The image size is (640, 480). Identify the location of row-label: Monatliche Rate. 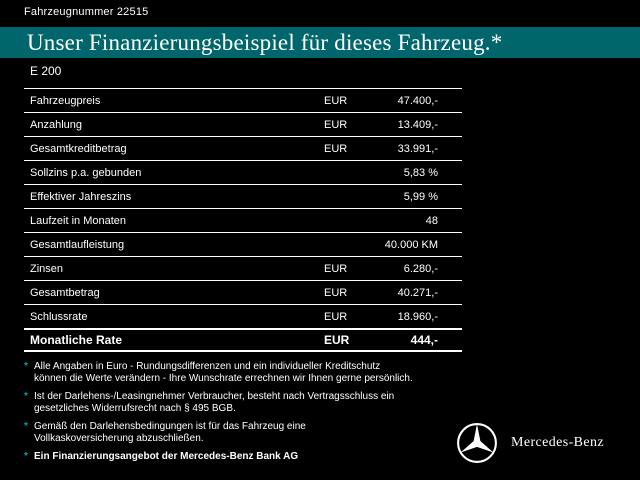
(76, 340).